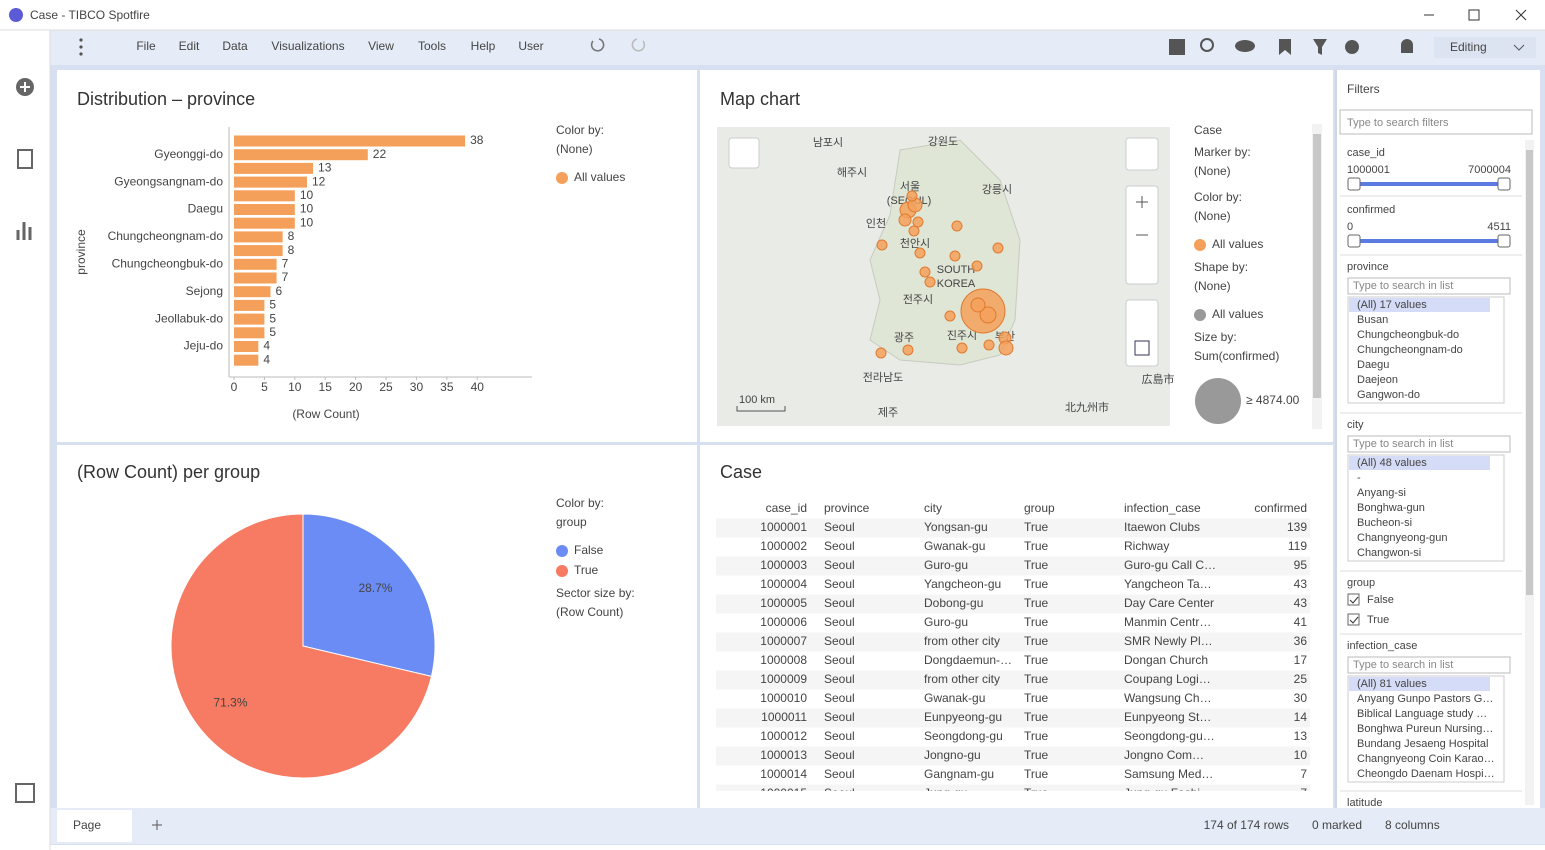  What do you see at coordinates (1410, 350) in the screenshot?
I see `list-item: Chungcheongnam-do` at bounding box center [1410, 350].